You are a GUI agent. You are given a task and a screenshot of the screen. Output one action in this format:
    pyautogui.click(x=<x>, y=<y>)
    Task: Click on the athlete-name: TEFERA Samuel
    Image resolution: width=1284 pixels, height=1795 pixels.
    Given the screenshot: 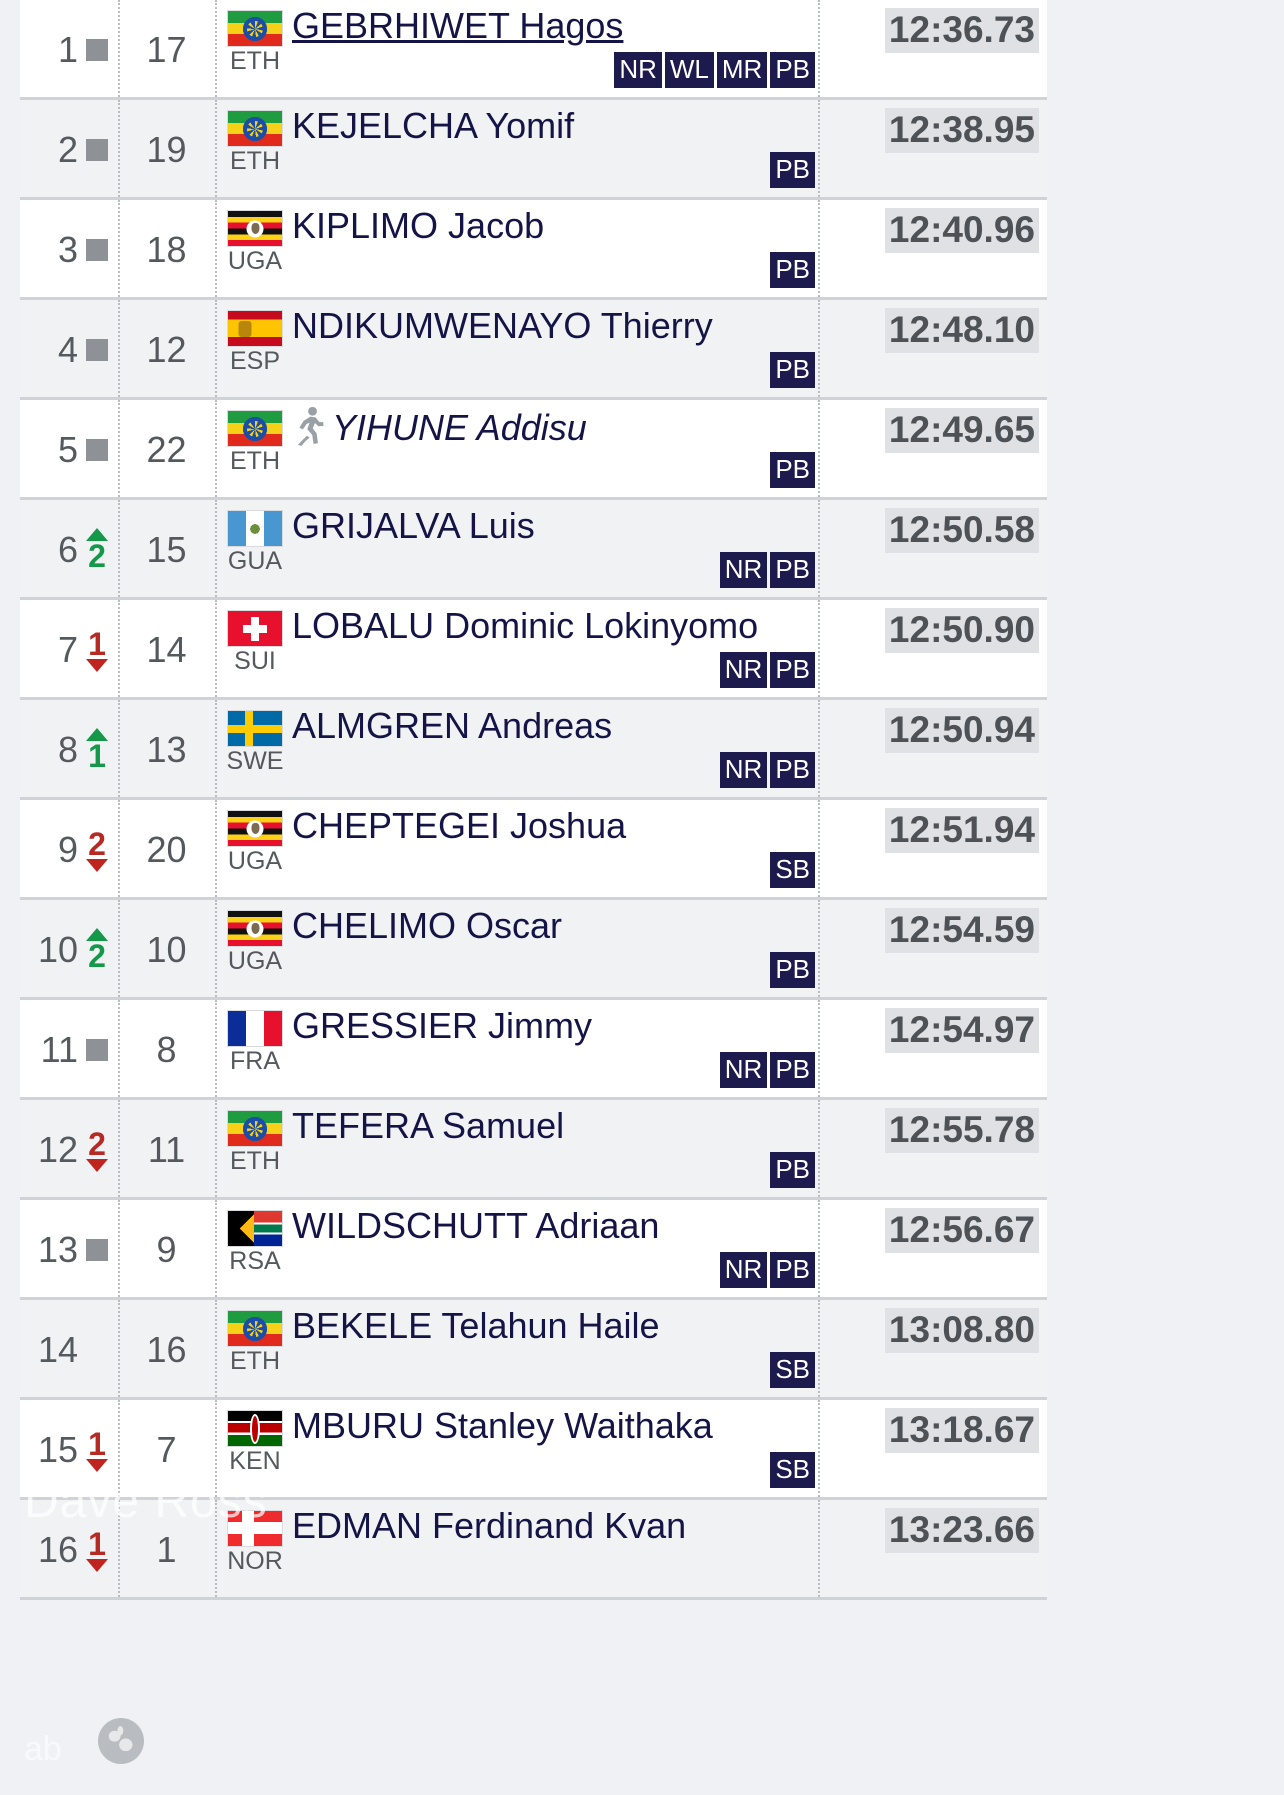 What is the action you would take?
    pyautogui.click(x=428, y=1125)
    